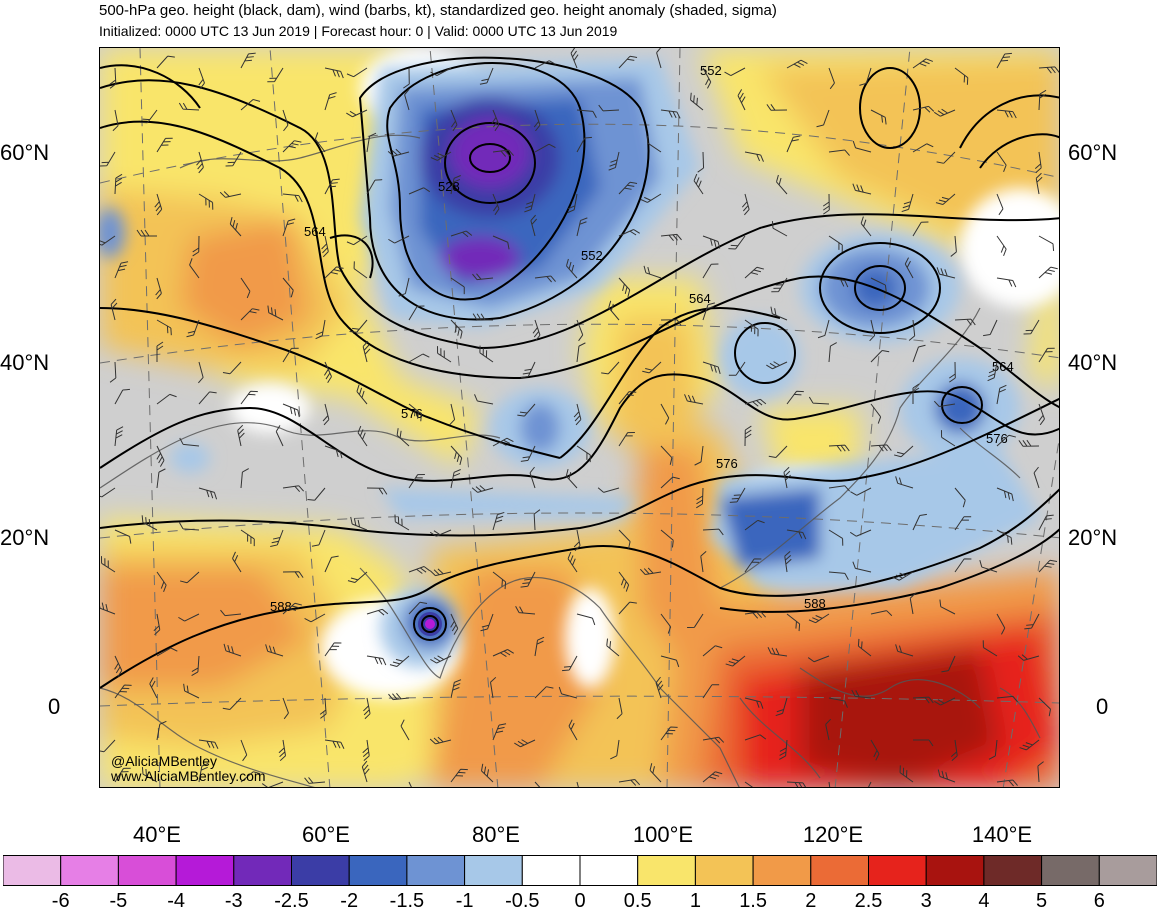 This screenshot has height=913, width=1160. Describe the element at coordinates (412, 413) in the screenshot. I see `contour-label: 576` at that location.